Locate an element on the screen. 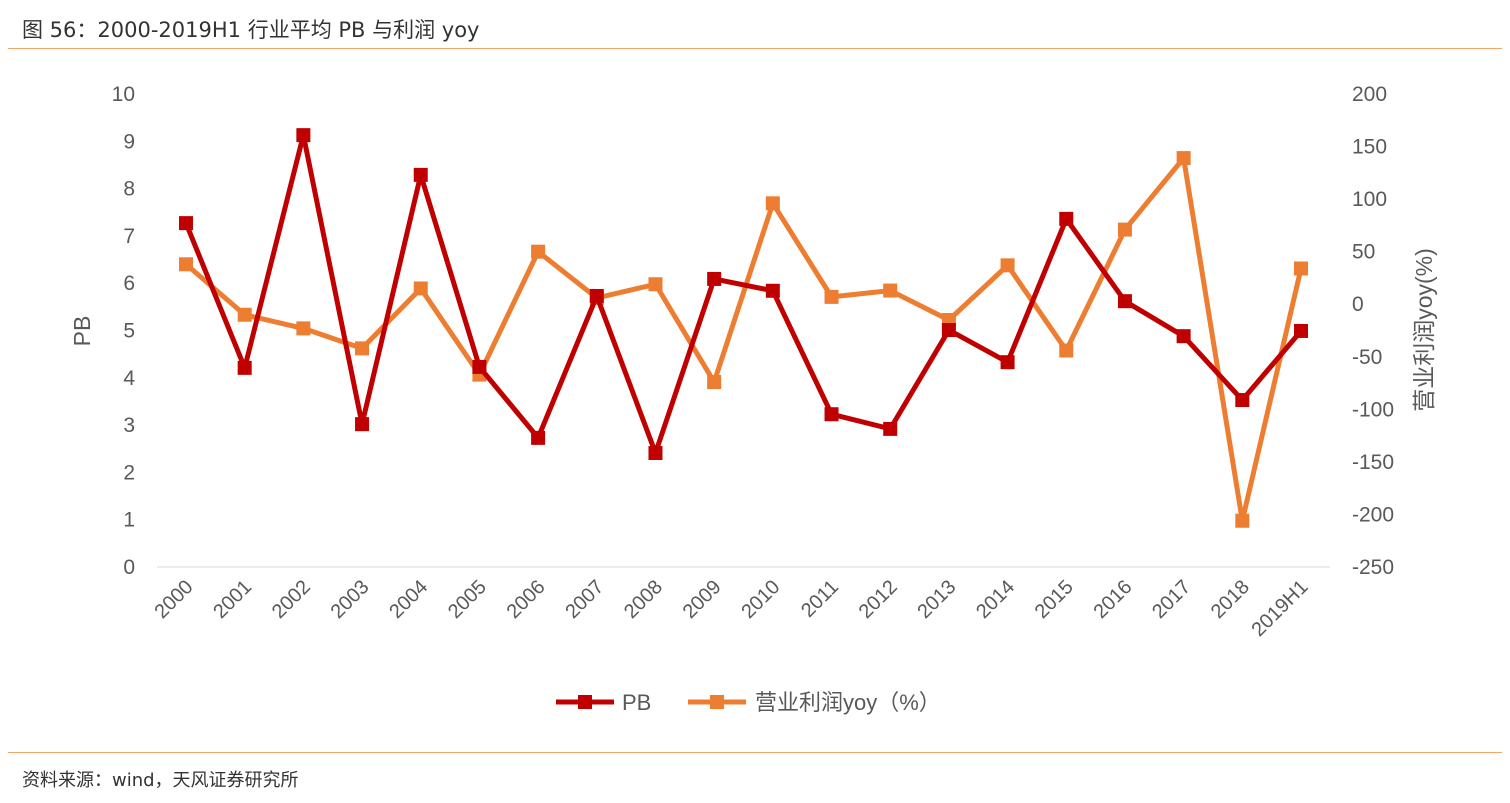  legend-label: PB is located at coordinates (636, 702).